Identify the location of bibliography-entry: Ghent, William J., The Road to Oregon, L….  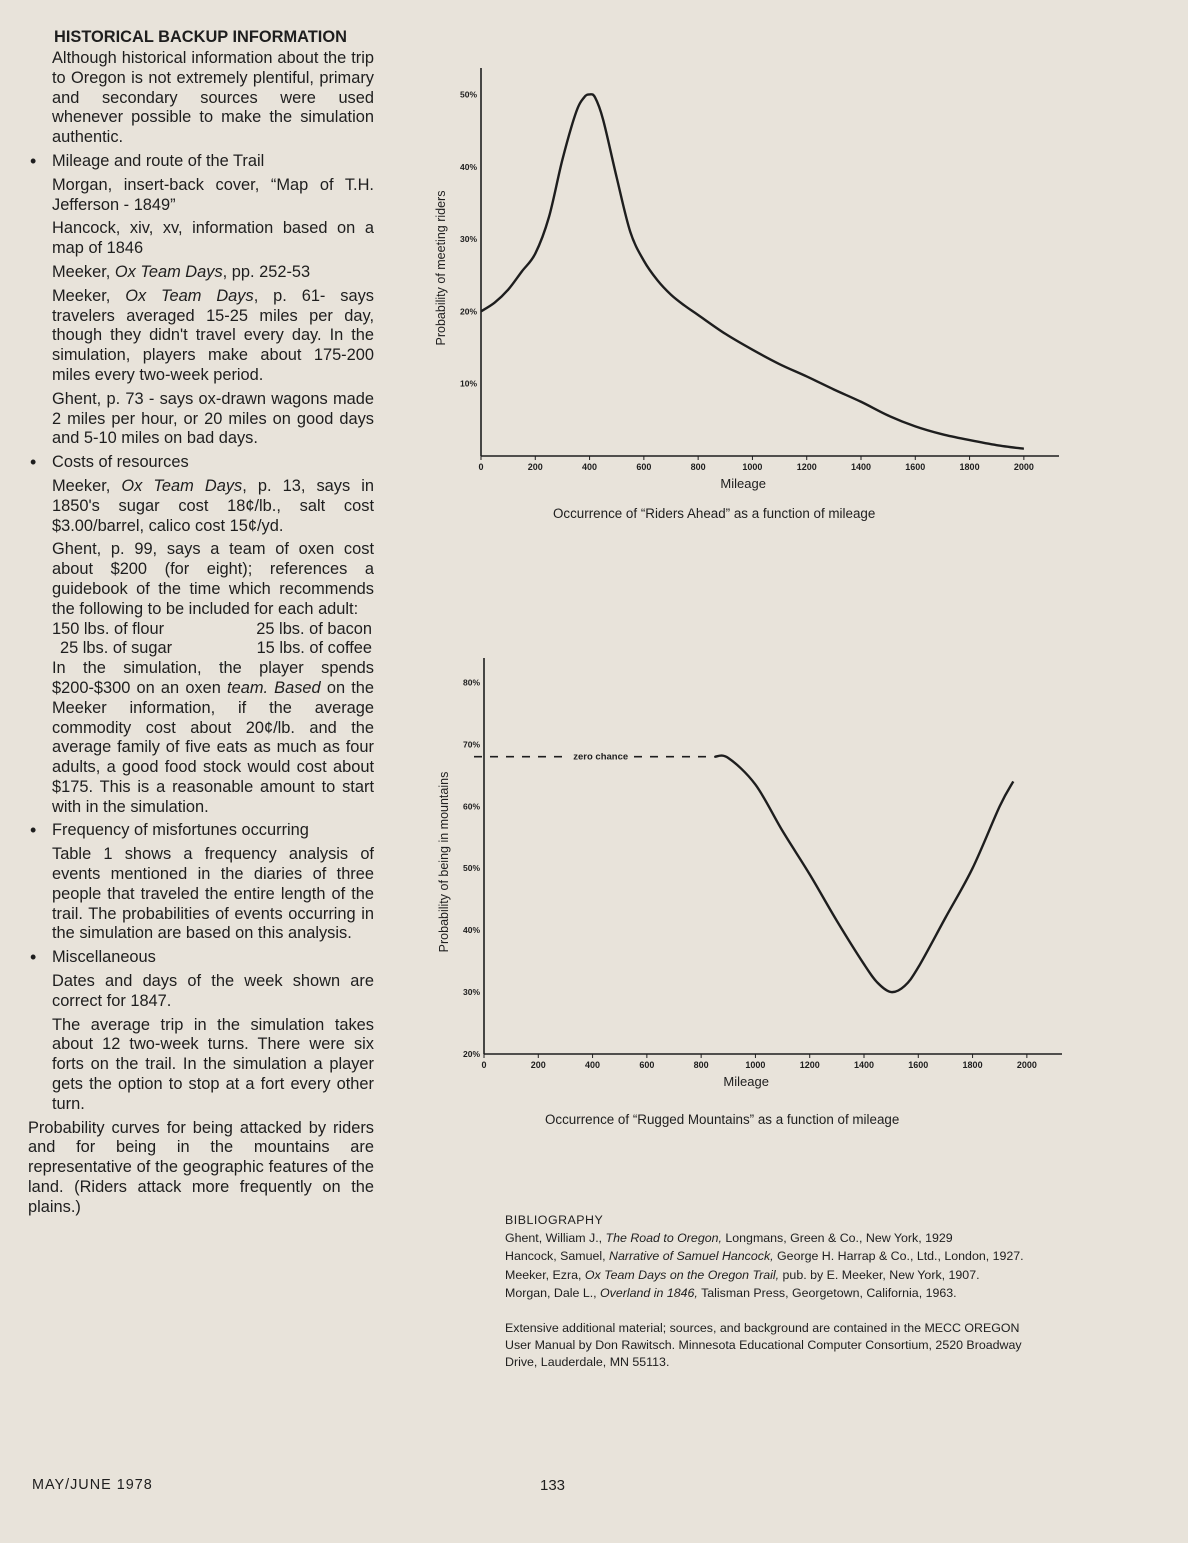
(765, 1238).